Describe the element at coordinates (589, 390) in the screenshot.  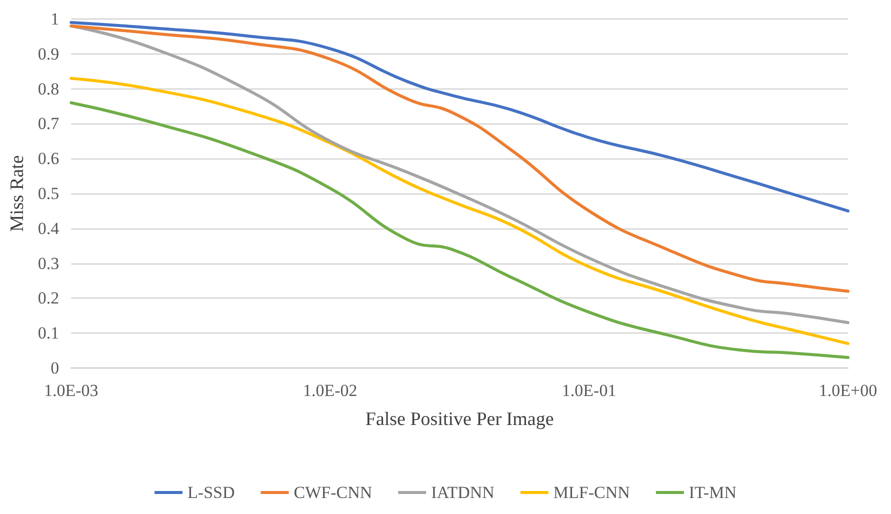
I see `x-tick-label: 1.0E-01` at that location.